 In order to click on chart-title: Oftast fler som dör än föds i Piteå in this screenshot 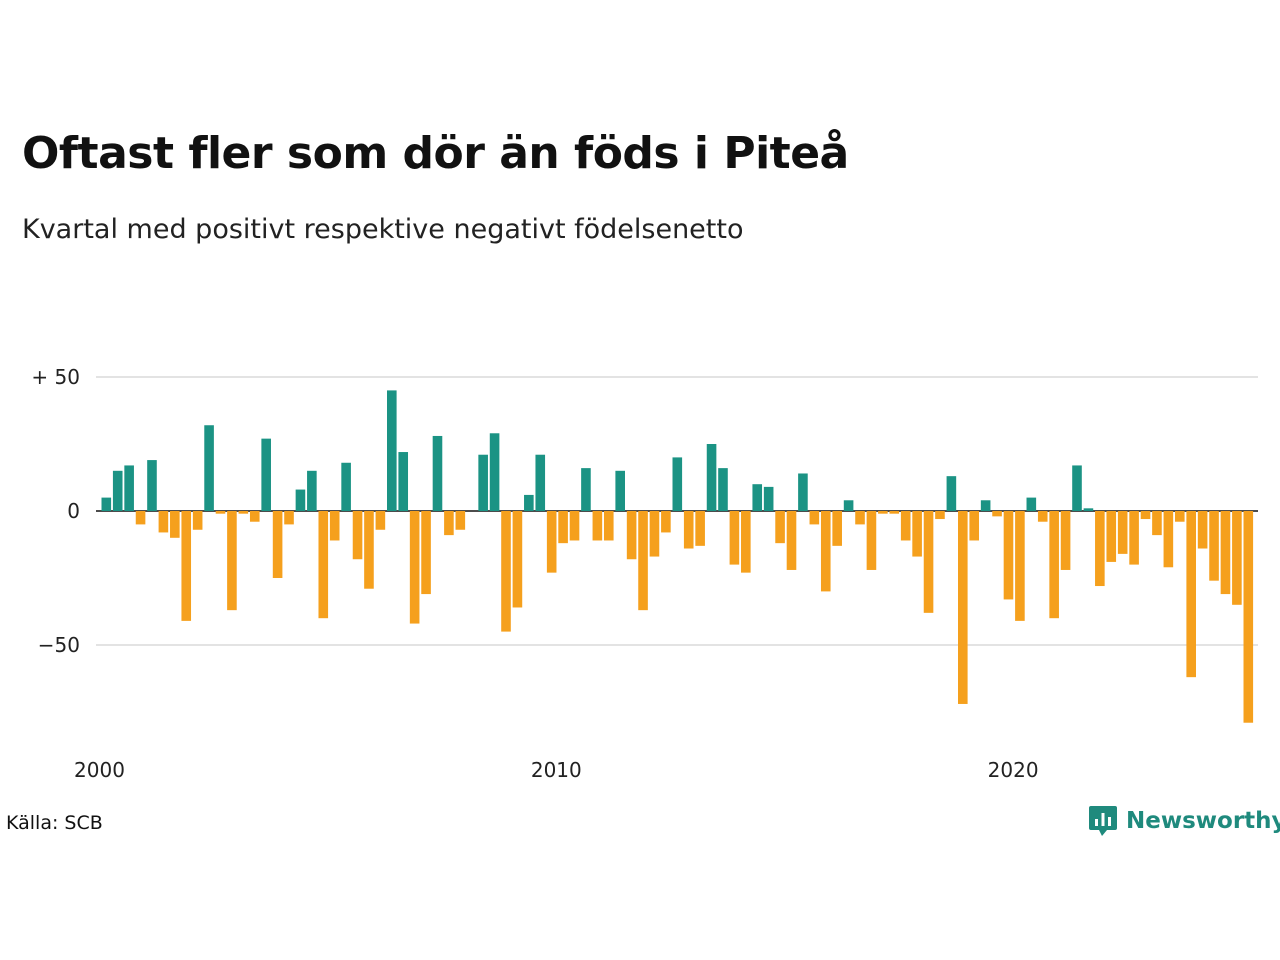, I will do `click(435, 153)`.